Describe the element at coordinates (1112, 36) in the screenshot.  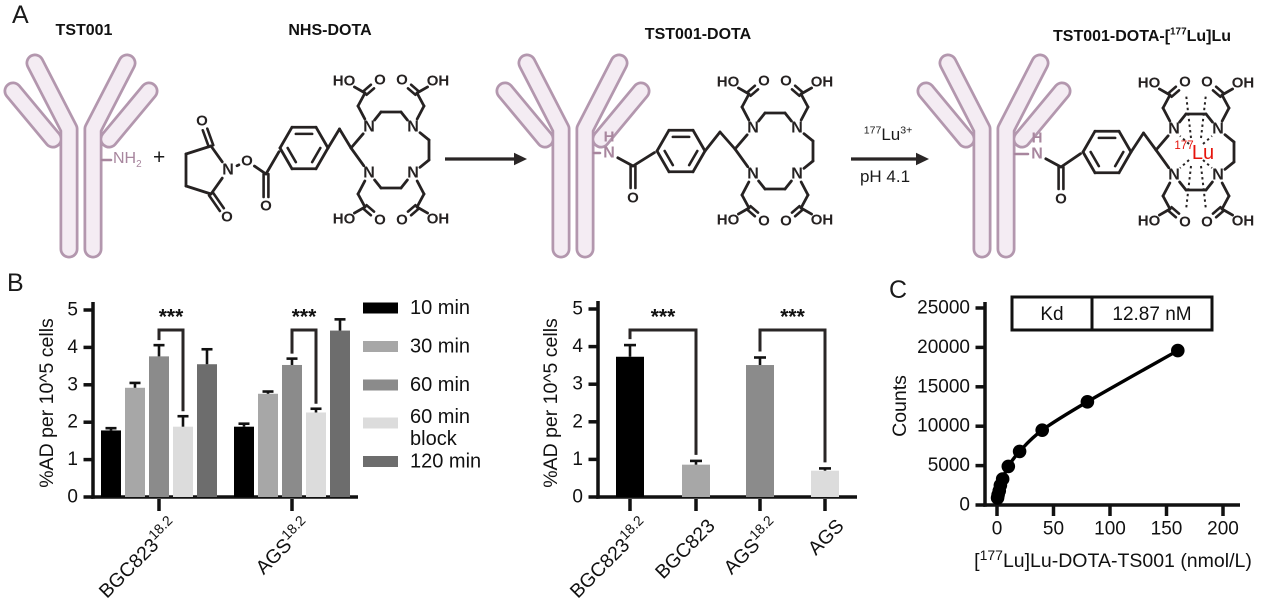
I see `label-text: TST001-DOTA-[` at that location.